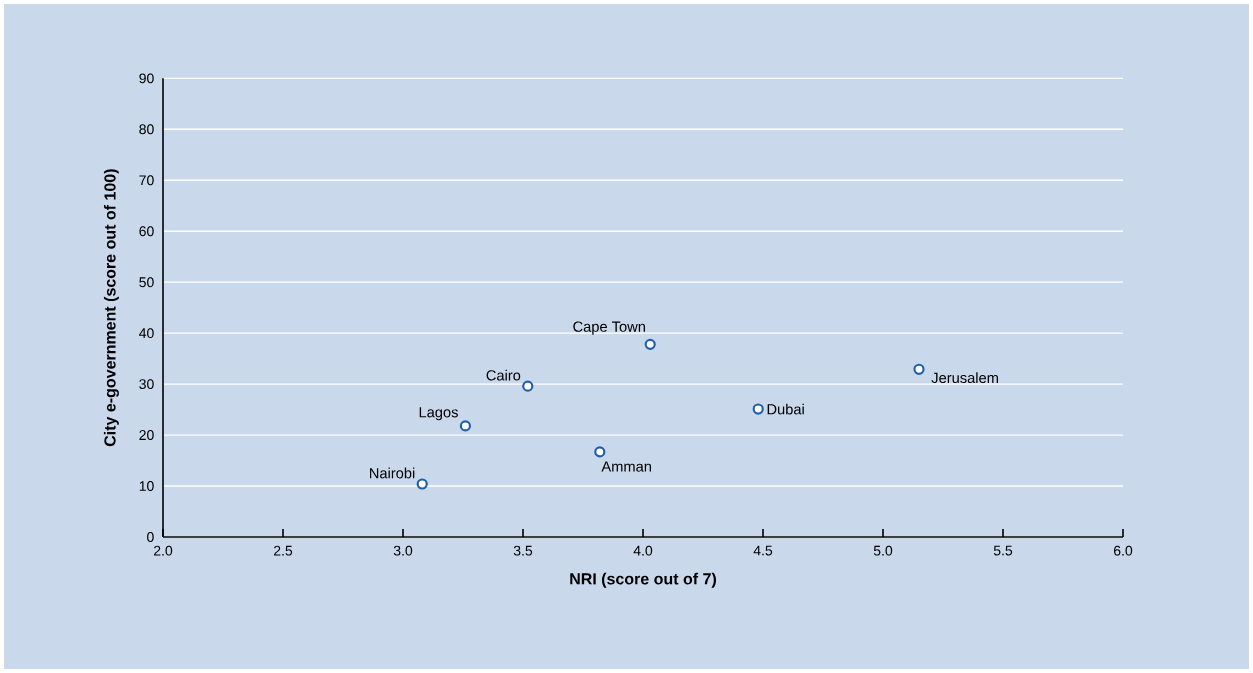 This screenshot has height=673, width=1253. Describe the element at coordinates (503, 375) in the screenshot. I see `annotation: Cairo` at that location.